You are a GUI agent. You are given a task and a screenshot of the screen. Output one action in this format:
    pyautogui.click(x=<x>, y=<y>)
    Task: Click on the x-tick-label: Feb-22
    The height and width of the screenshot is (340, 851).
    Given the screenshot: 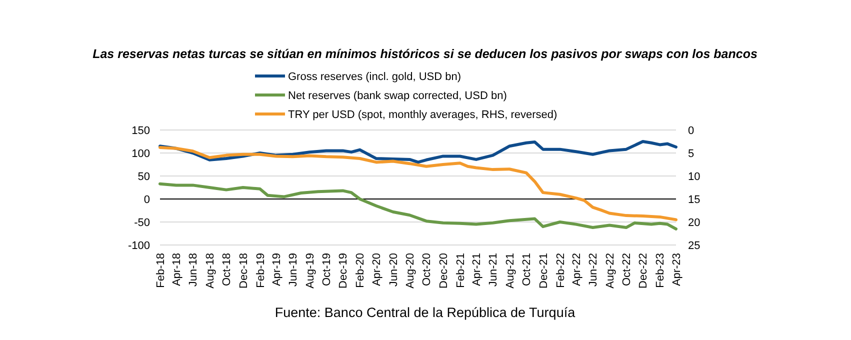 What is the action you would take?
    pyautogui.click(x=560, y=270)
    